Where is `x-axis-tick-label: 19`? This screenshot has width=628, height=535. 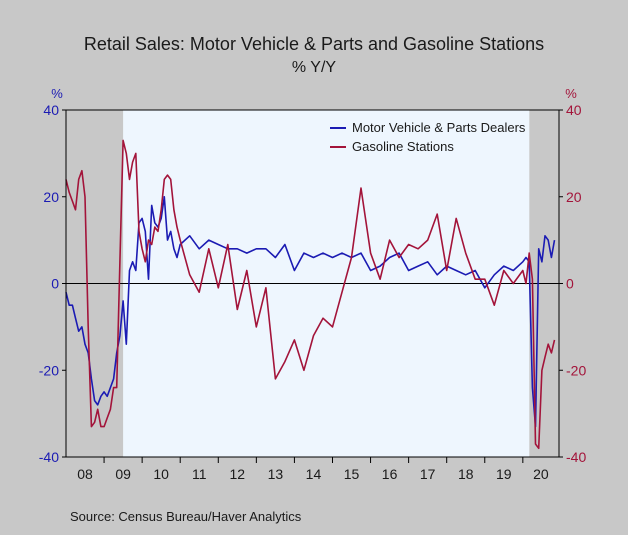 x-axis-tick-label: 19 is located at coordinates (504, 474).